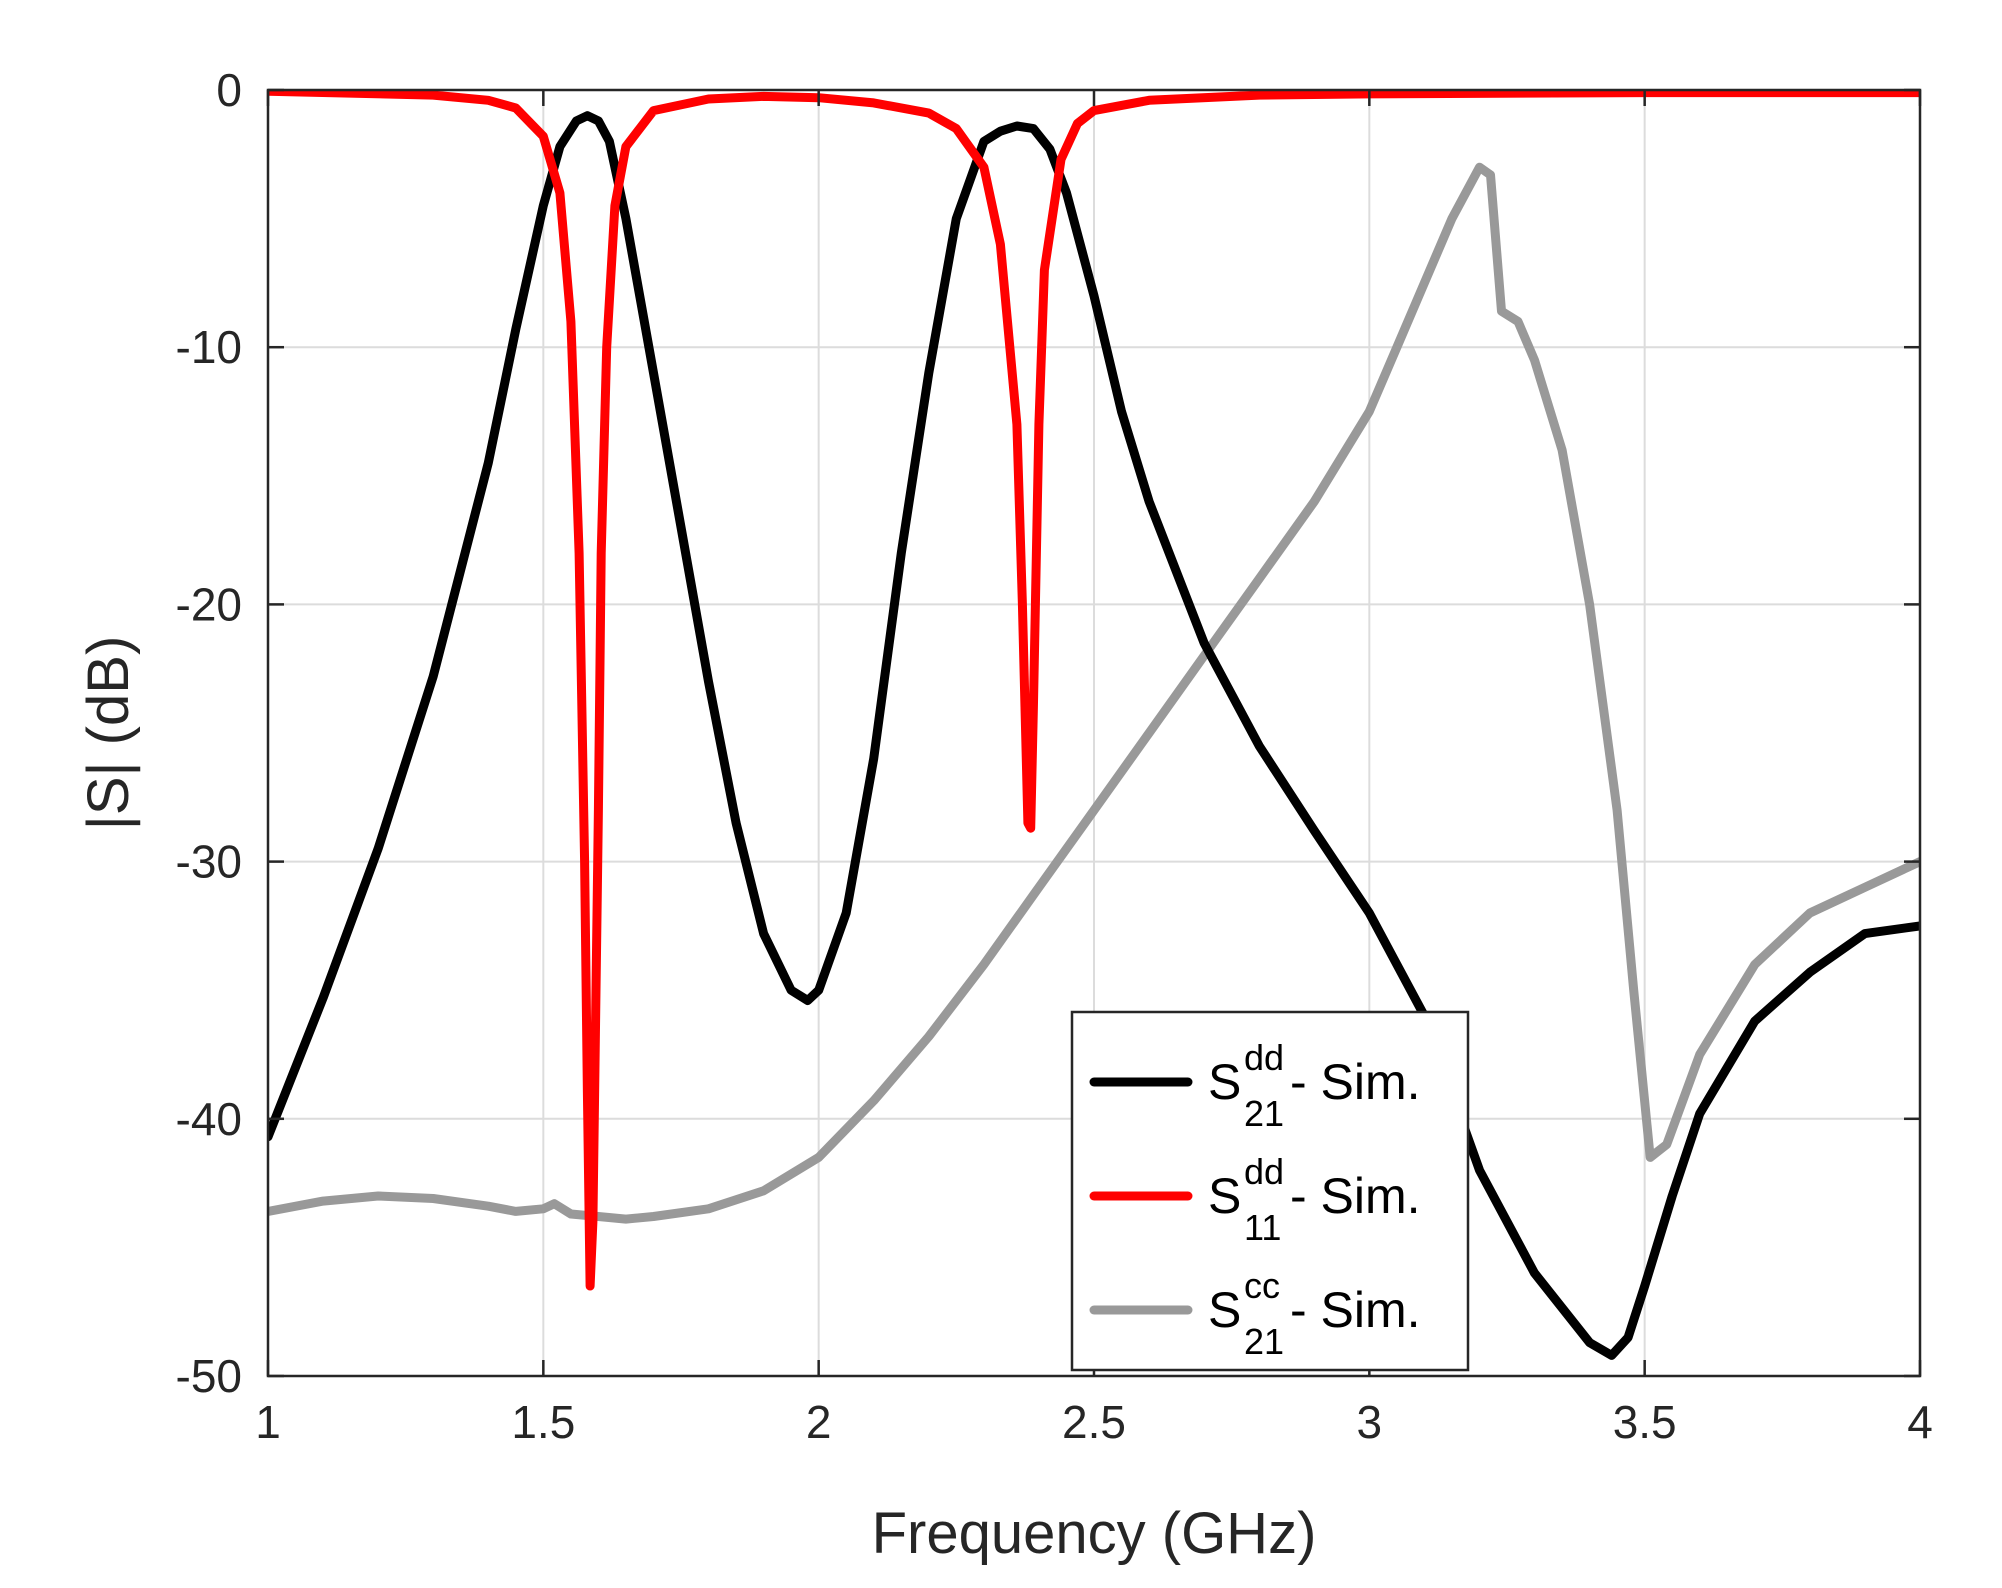 The height and width of the screenshot is (1588, 2002). Describe the element at coordinates (229, 90) in the screenshot. I see `y-tick-label: 0` at that location.